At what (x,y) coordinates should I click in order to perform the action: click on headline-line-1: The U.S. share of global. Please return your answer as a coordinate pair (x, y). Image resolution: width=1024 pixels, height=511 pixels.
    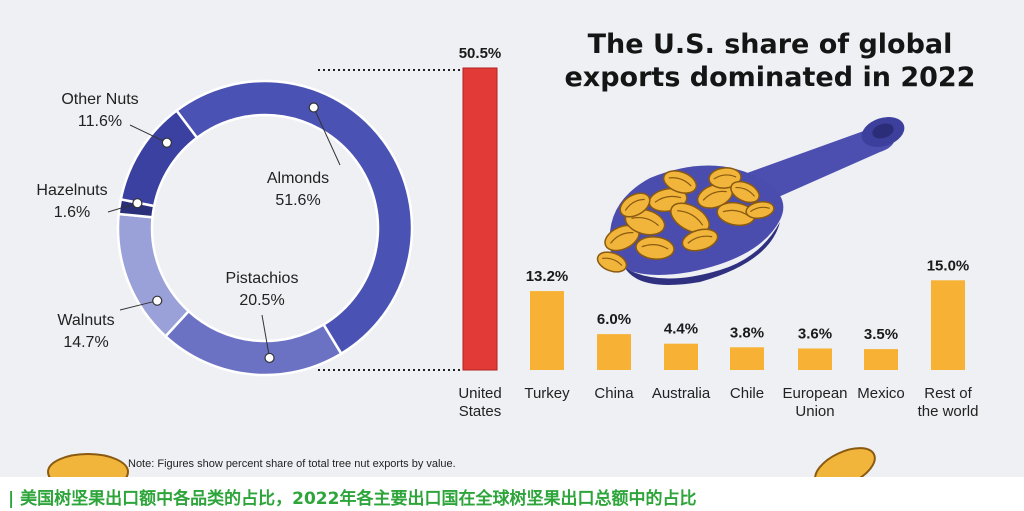
    Looking at the image, I should click on (770, 44).